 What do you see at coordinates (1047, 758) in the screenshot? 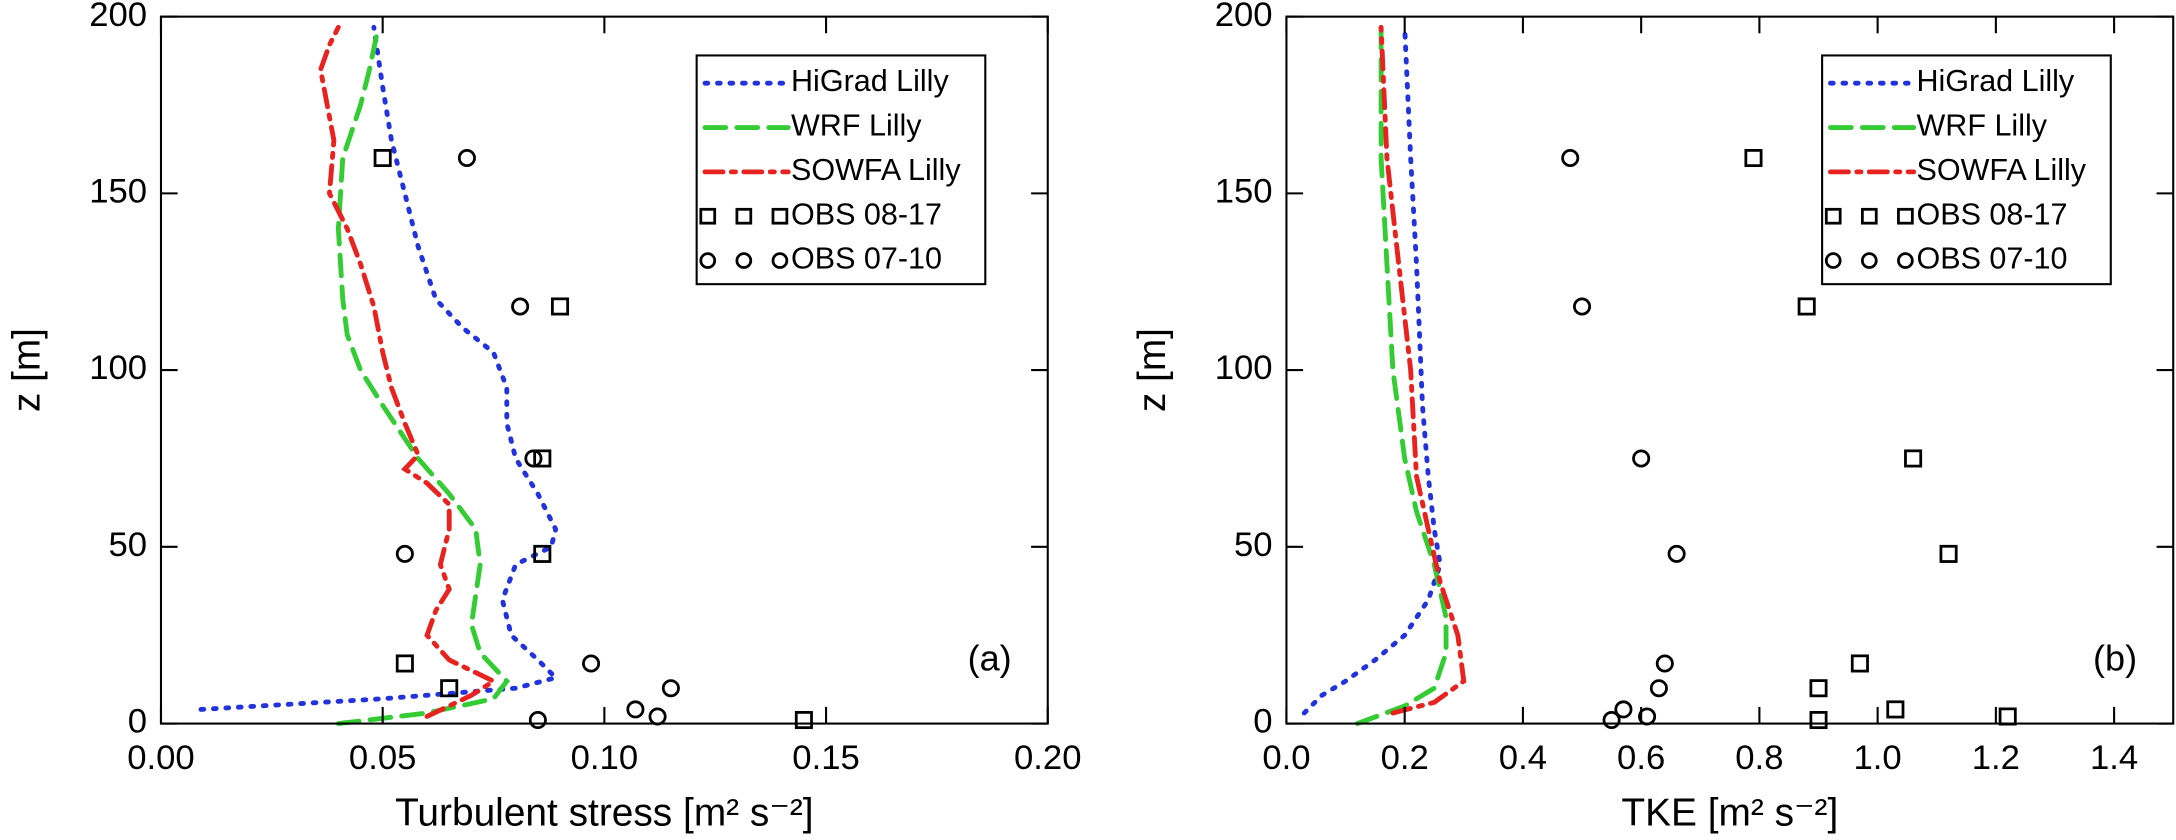
I see `x-tick-label: 0.20` at bounding box center [1047, 758].